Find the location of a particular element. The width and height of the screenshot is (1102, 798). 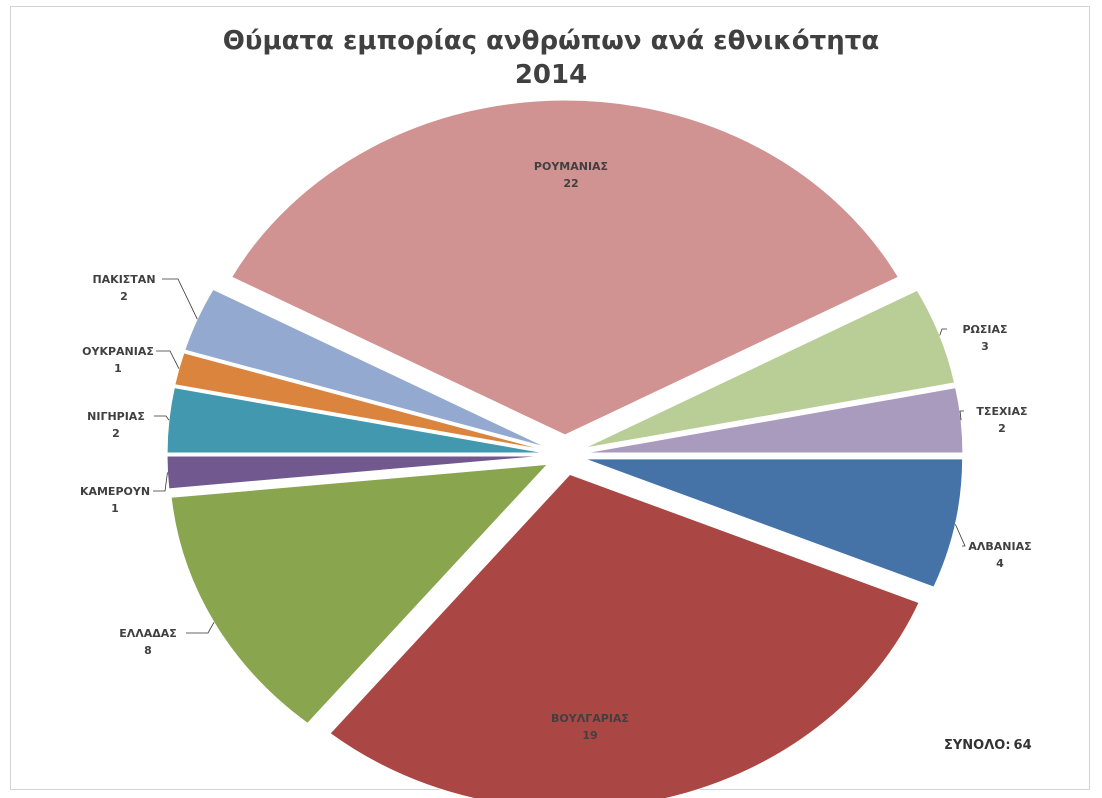

slice-label-2: ΕΛΛΑΔΑΣ is located at coordinates (148, 633).